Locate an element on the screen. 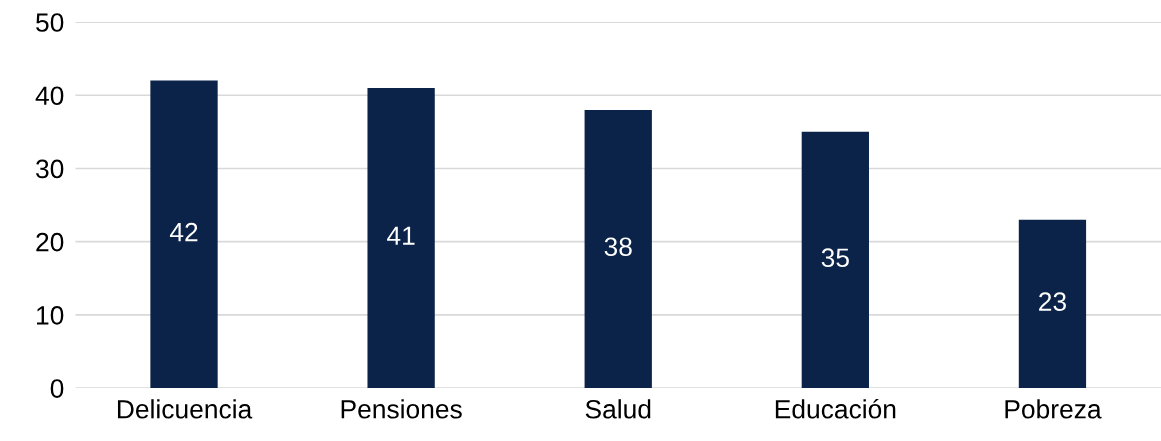 The image size is (1161, 441). y-tick-label: 30 is located at coordinates (50, 169).